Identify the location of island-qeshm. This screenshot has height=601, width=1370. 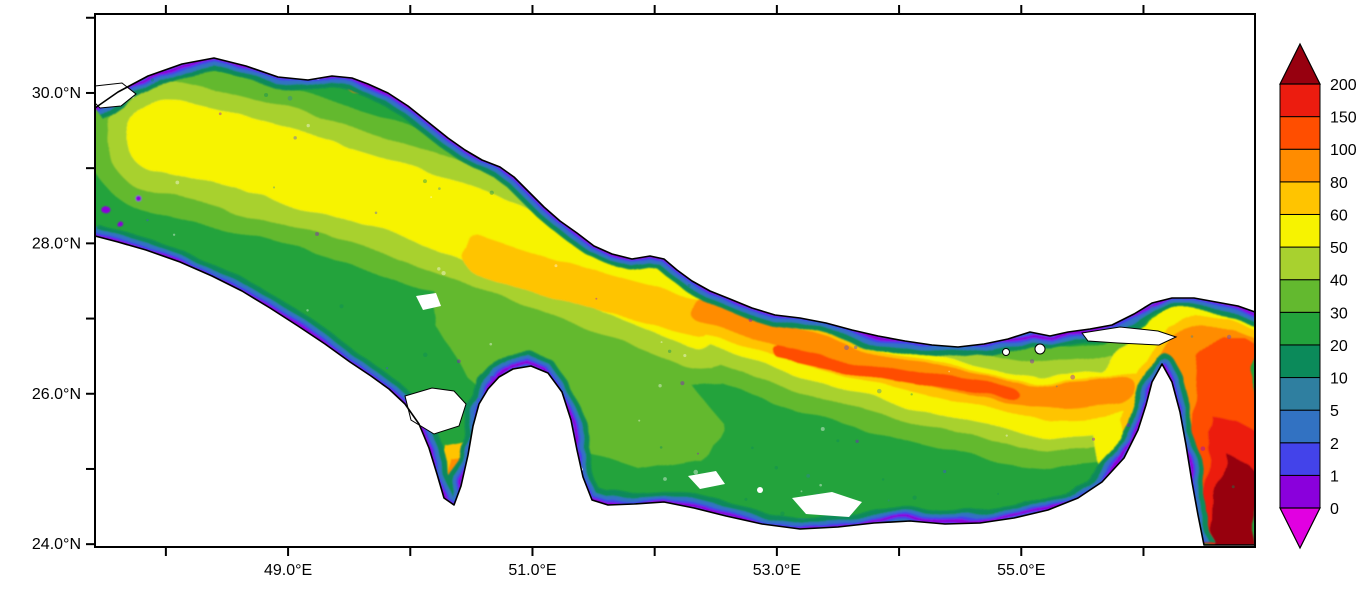
(1129, 336).